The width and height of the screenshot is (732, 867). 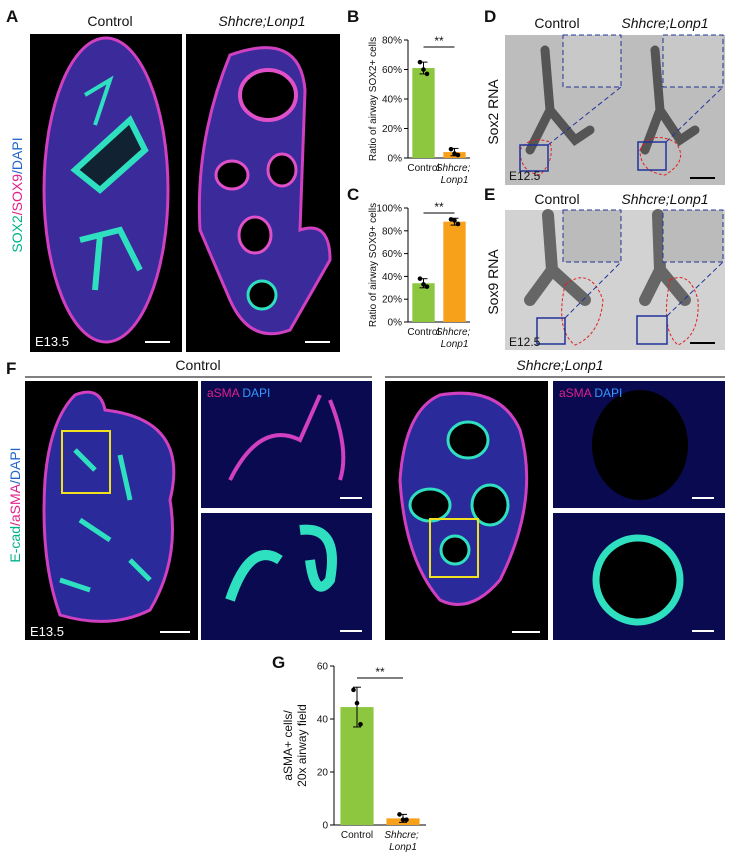 What do you see at coordinates (373, 99) in the screenshot?
I see `y-axis-label: Ratio of airway SOX2+ cells` at bounding box center [373, 99].